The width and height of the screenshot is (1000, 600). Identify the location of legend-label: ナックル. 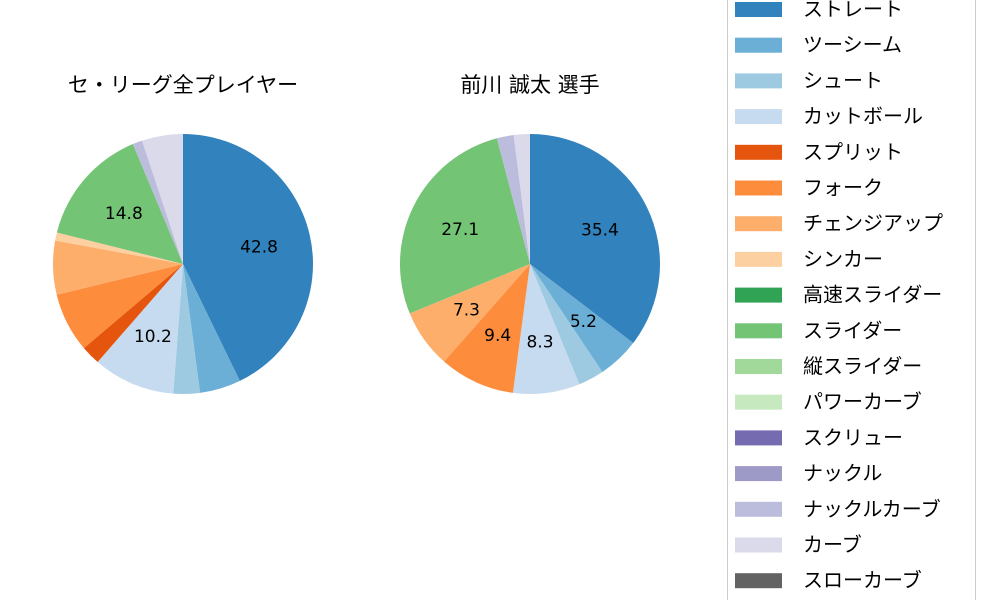
(842, 473).